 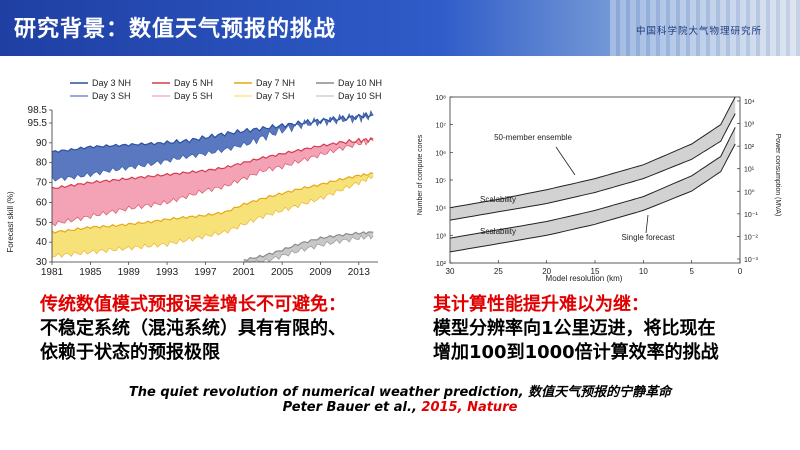 I want to click on single-forecast-band-upper-line, so click(x=592, y=183).